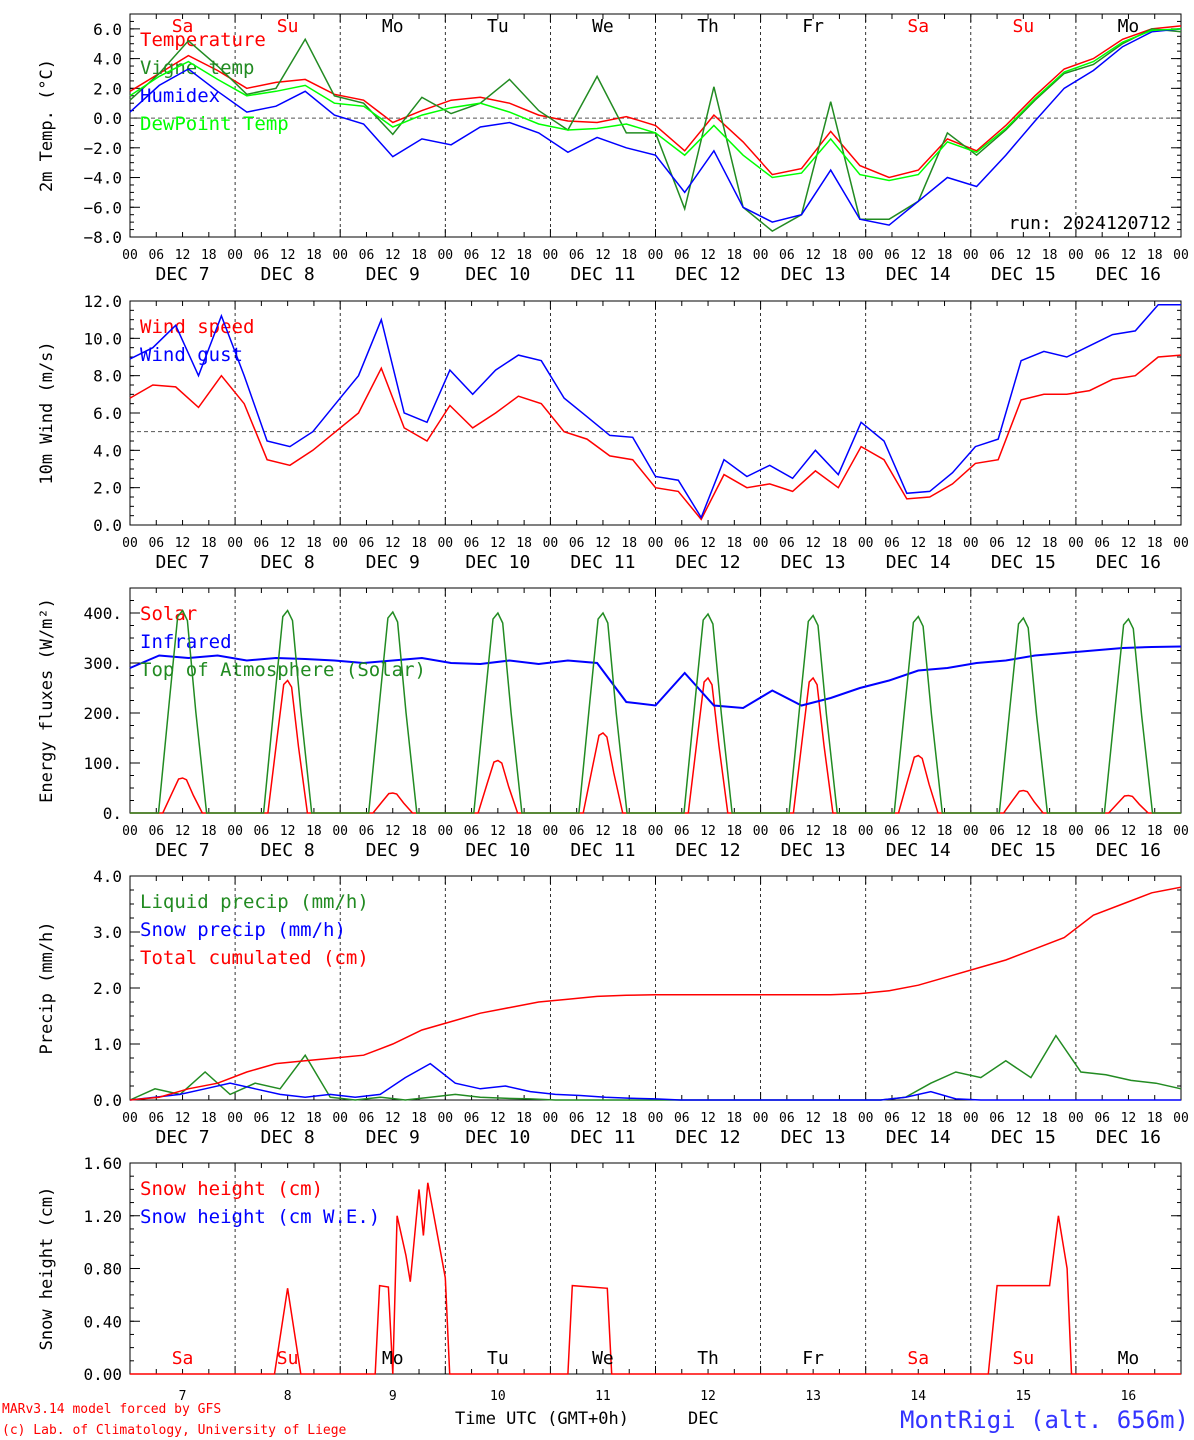 This screenshot has width=1194, height=1440. I want to click on plot-frame, so click(655, 700).